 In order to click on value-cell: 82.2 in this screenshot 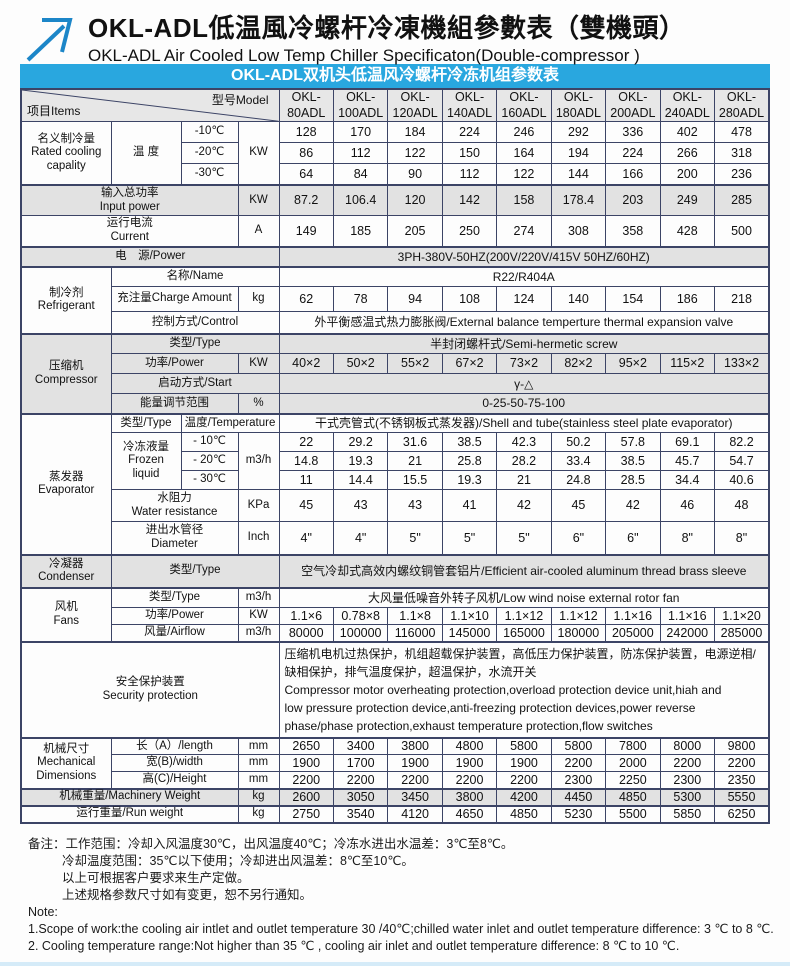, I will do `click(742, 442)`.